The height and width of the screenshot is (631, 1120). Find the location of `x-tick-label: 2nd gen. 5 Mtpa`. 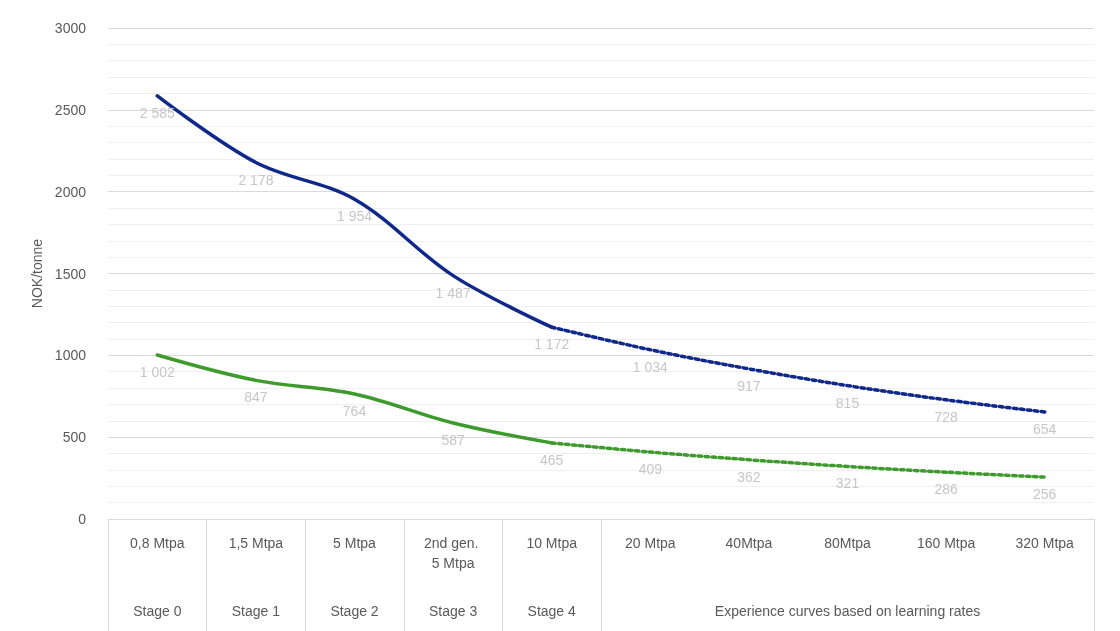

x-tick-label: 2nd gen. 5 Mtpa is located at coordinates (453, 553).